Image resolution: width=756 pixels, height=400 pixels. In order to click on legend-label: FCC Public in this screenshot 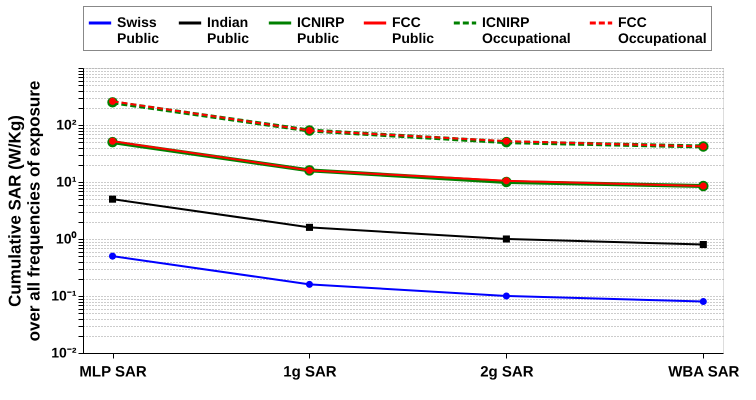, I will do `click(413, 30)`.